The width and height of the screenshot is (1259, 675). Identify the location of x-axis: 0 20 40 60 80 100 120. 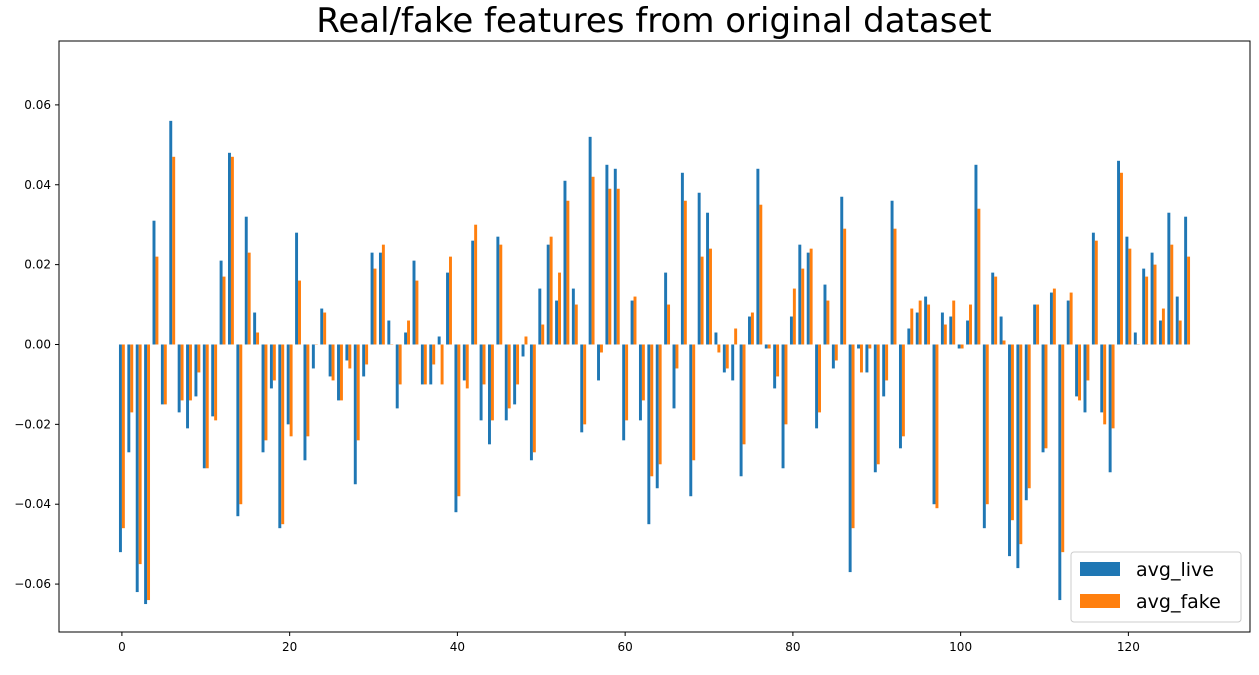
(629, 643).